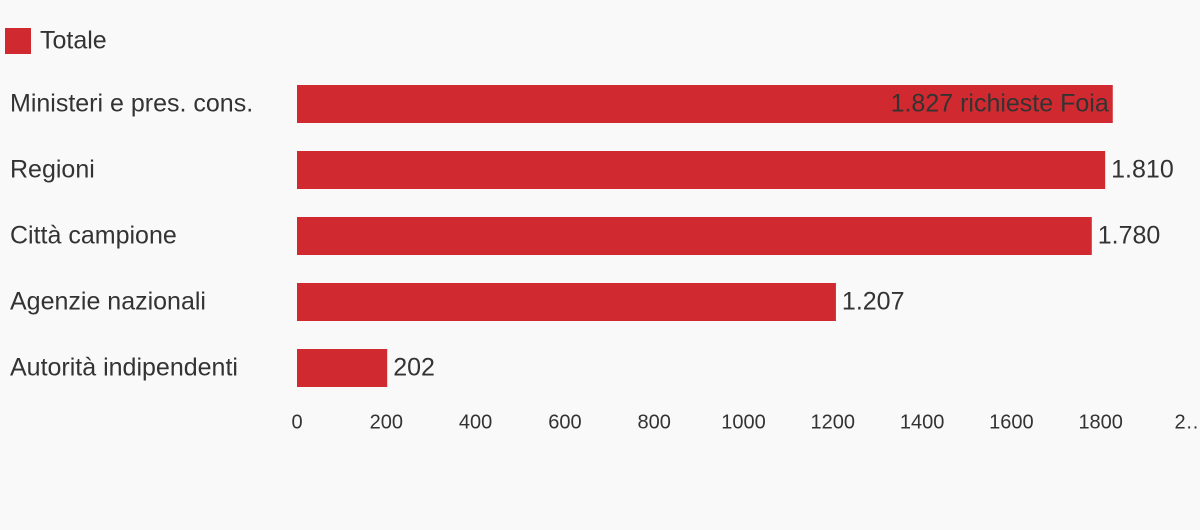 This screenshot has height=530, width=1200. Describe the element at coordinates (73, 41) in the screenshot. I see `legend-label: Totale` at that location.